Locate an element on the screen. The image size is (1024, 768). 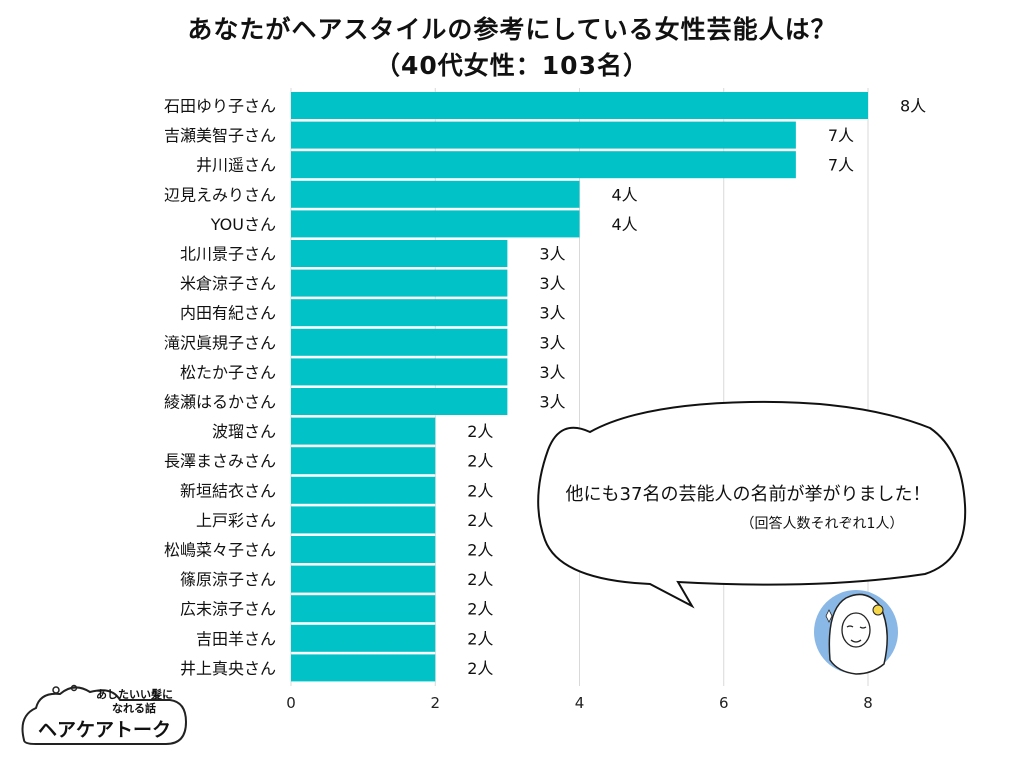
x-tick-label: 0 is located at coordinates (291, 703).